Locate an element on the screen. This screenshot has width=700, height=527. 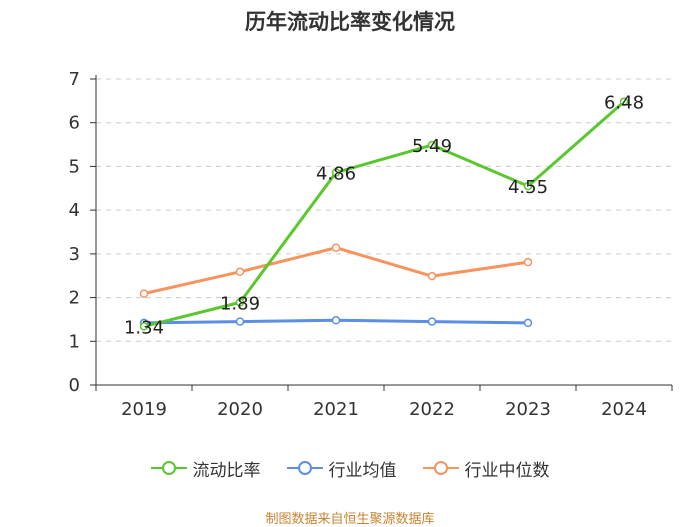
legend-item-industry-mean: 行业均值 is located at coordinates (341, 468).